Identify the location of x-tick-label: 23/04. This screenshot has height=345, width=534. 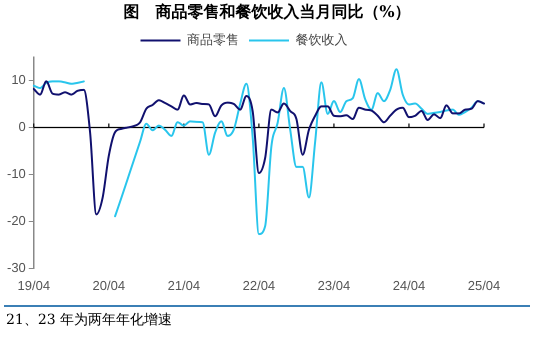
(334, 285).